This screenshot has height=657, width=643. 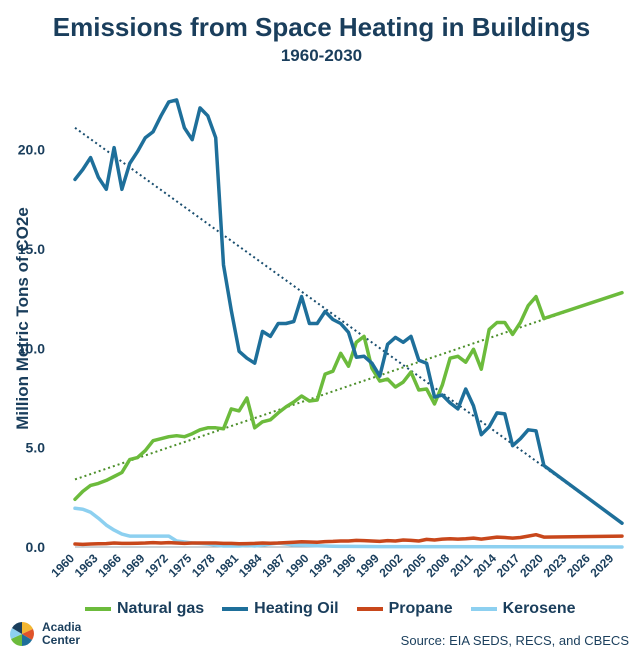 What do you see at coordinates (109, 565) in the screenshot?
I see `x-tick-label: 1966` at bounding box center [109, 565].